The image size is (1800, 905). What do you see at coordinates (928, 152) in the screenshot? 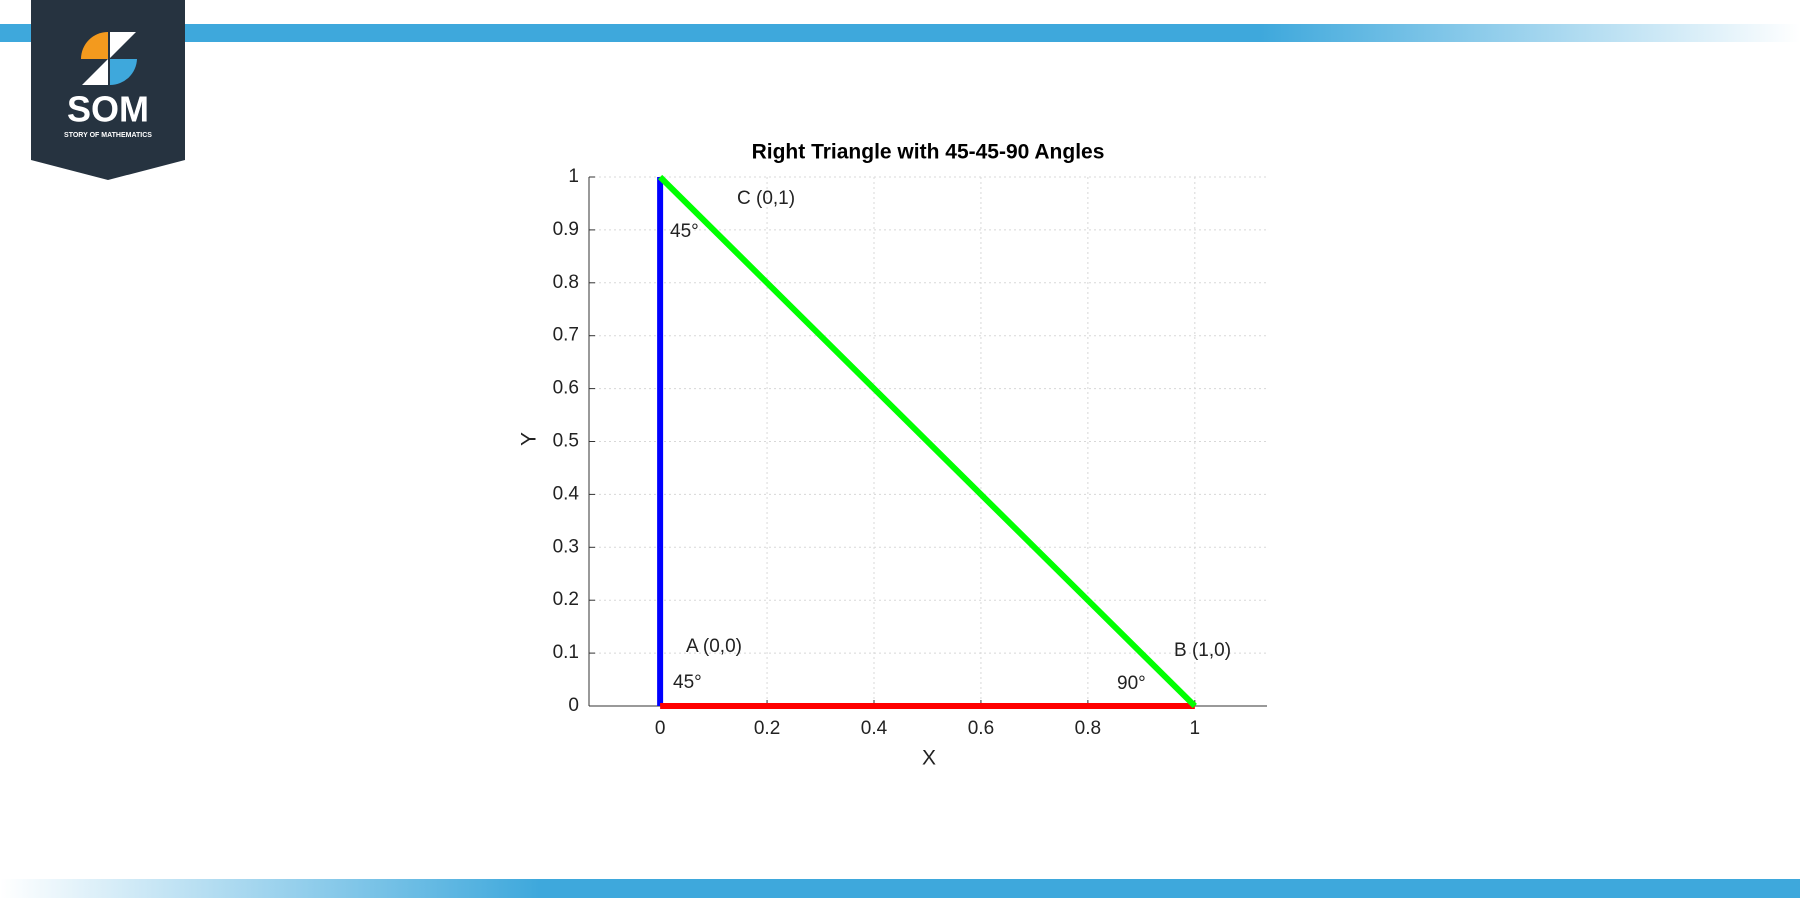
I see `chart-title: Right Triangle with 45-45-90 Angles` at bounding box center [928, 152].